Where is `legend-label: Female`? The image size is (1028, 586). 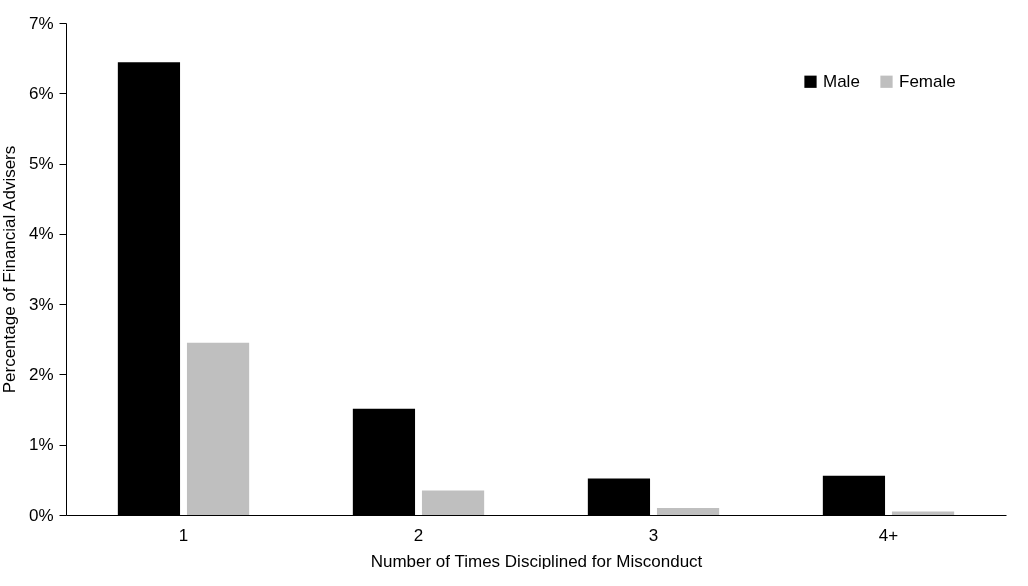 legend-label: Female is located at coordinates (927, 81).